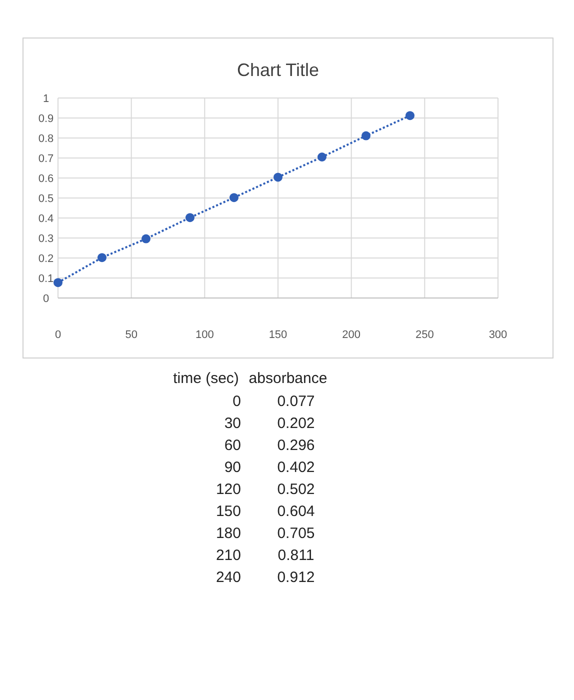 Image resolution: width=574 pixels, height=700 pixels. I want to click on text: 0.077, so click(296, 401).